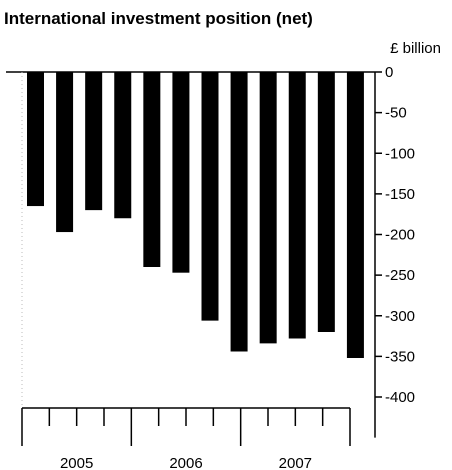  What do you see at coordinates (400, 275) in the screenshot?
I see `y-tick-label: -250` at bounding box center [400, 275].